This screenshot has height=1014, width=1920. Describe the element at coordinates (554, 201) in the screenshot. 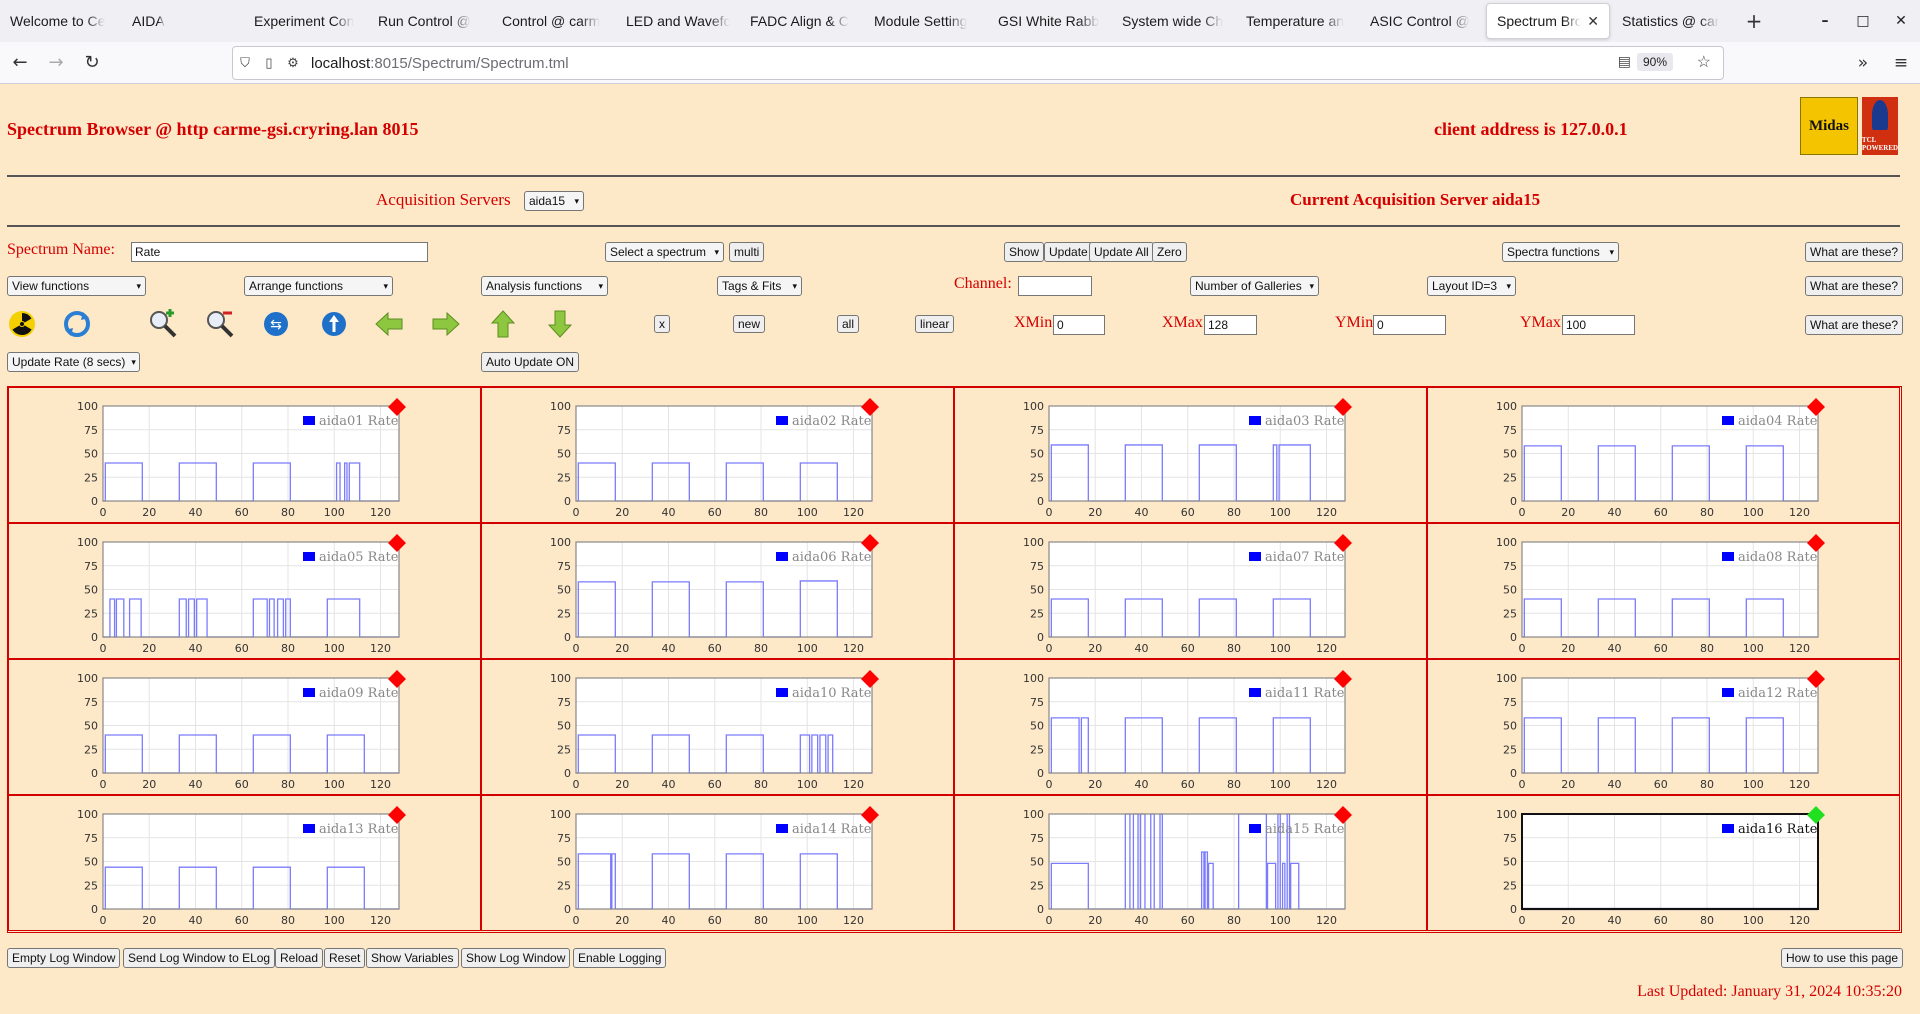

I see `acquisition-server-select: aida15 ▾` at that location.